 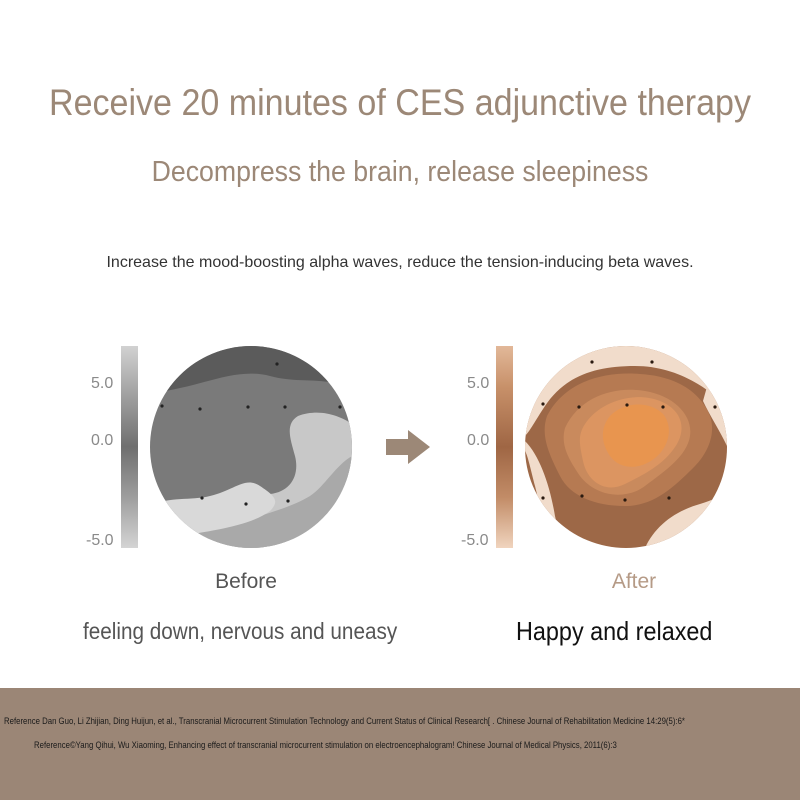 I want to click on after-scale-bar, so click(x=504, y=447).